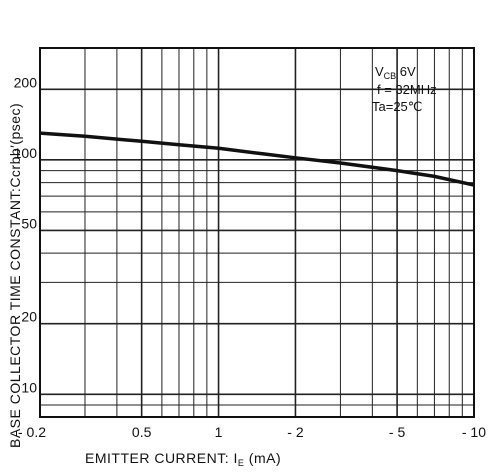 The image size is (491, 473). I want to click on x-tick-label: - 5, so click(397, 432).